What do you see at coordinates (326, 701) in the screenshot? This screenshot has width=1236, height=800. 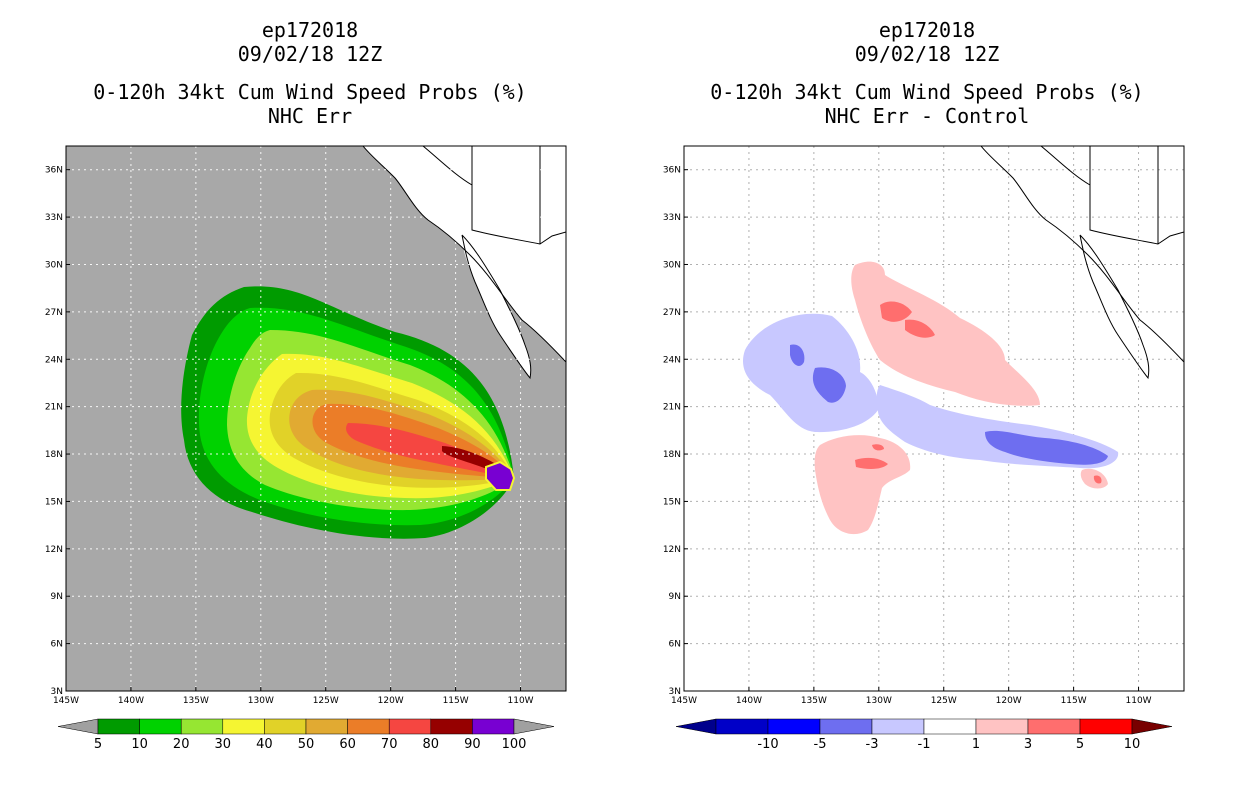 I see `lon-tick-label: 125W` at bounding box center [326, 701].